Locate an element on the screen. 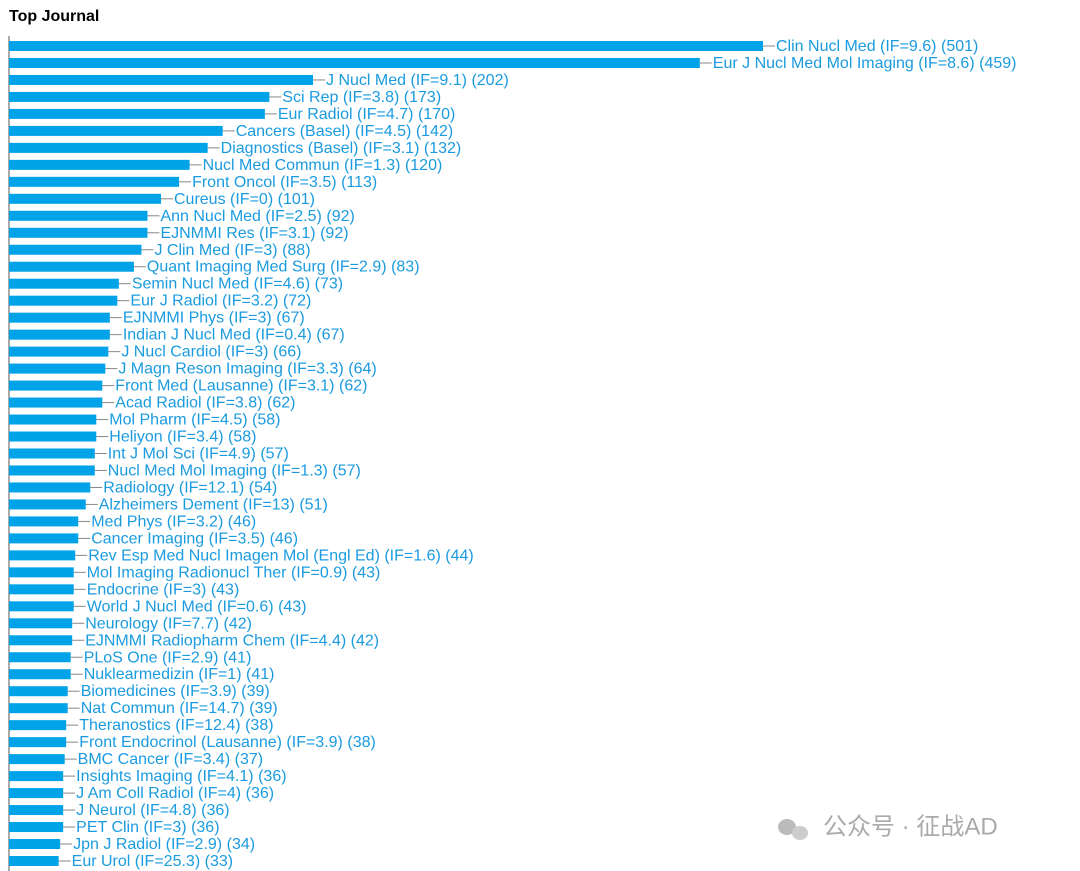  bar-label: Alzheimers Dement (IF=13) (51) is located at coordinates (213, 505).